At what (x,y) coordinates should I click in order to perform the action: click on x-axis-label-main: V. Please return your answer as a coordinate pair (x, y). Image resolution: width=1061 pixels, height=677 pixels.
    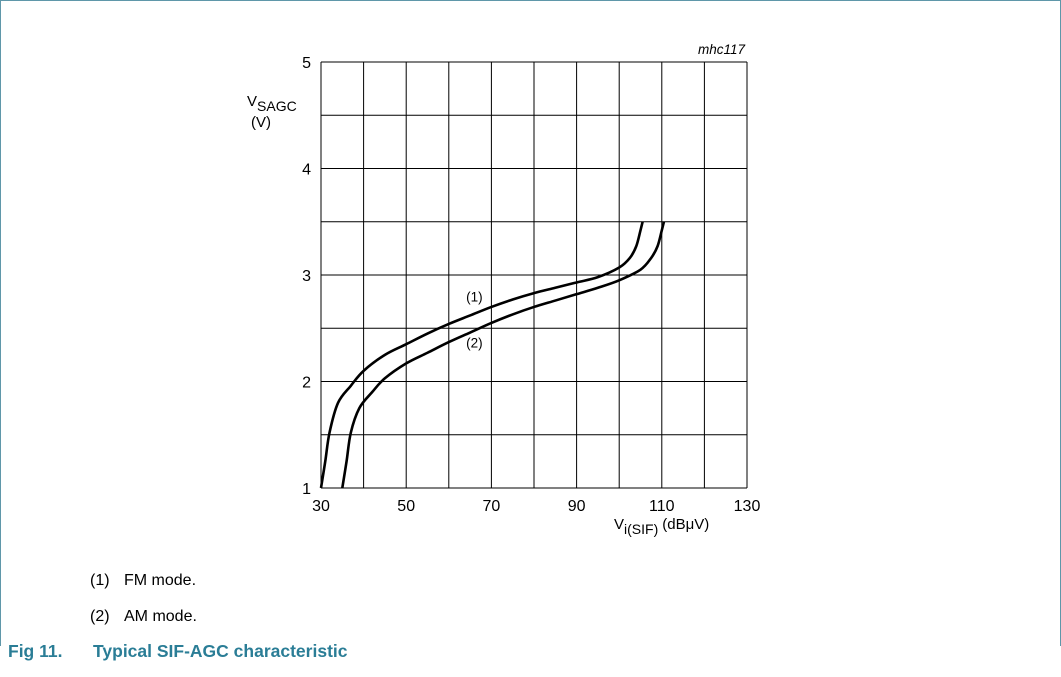
    Looking at the image, I should click on (619, 524).